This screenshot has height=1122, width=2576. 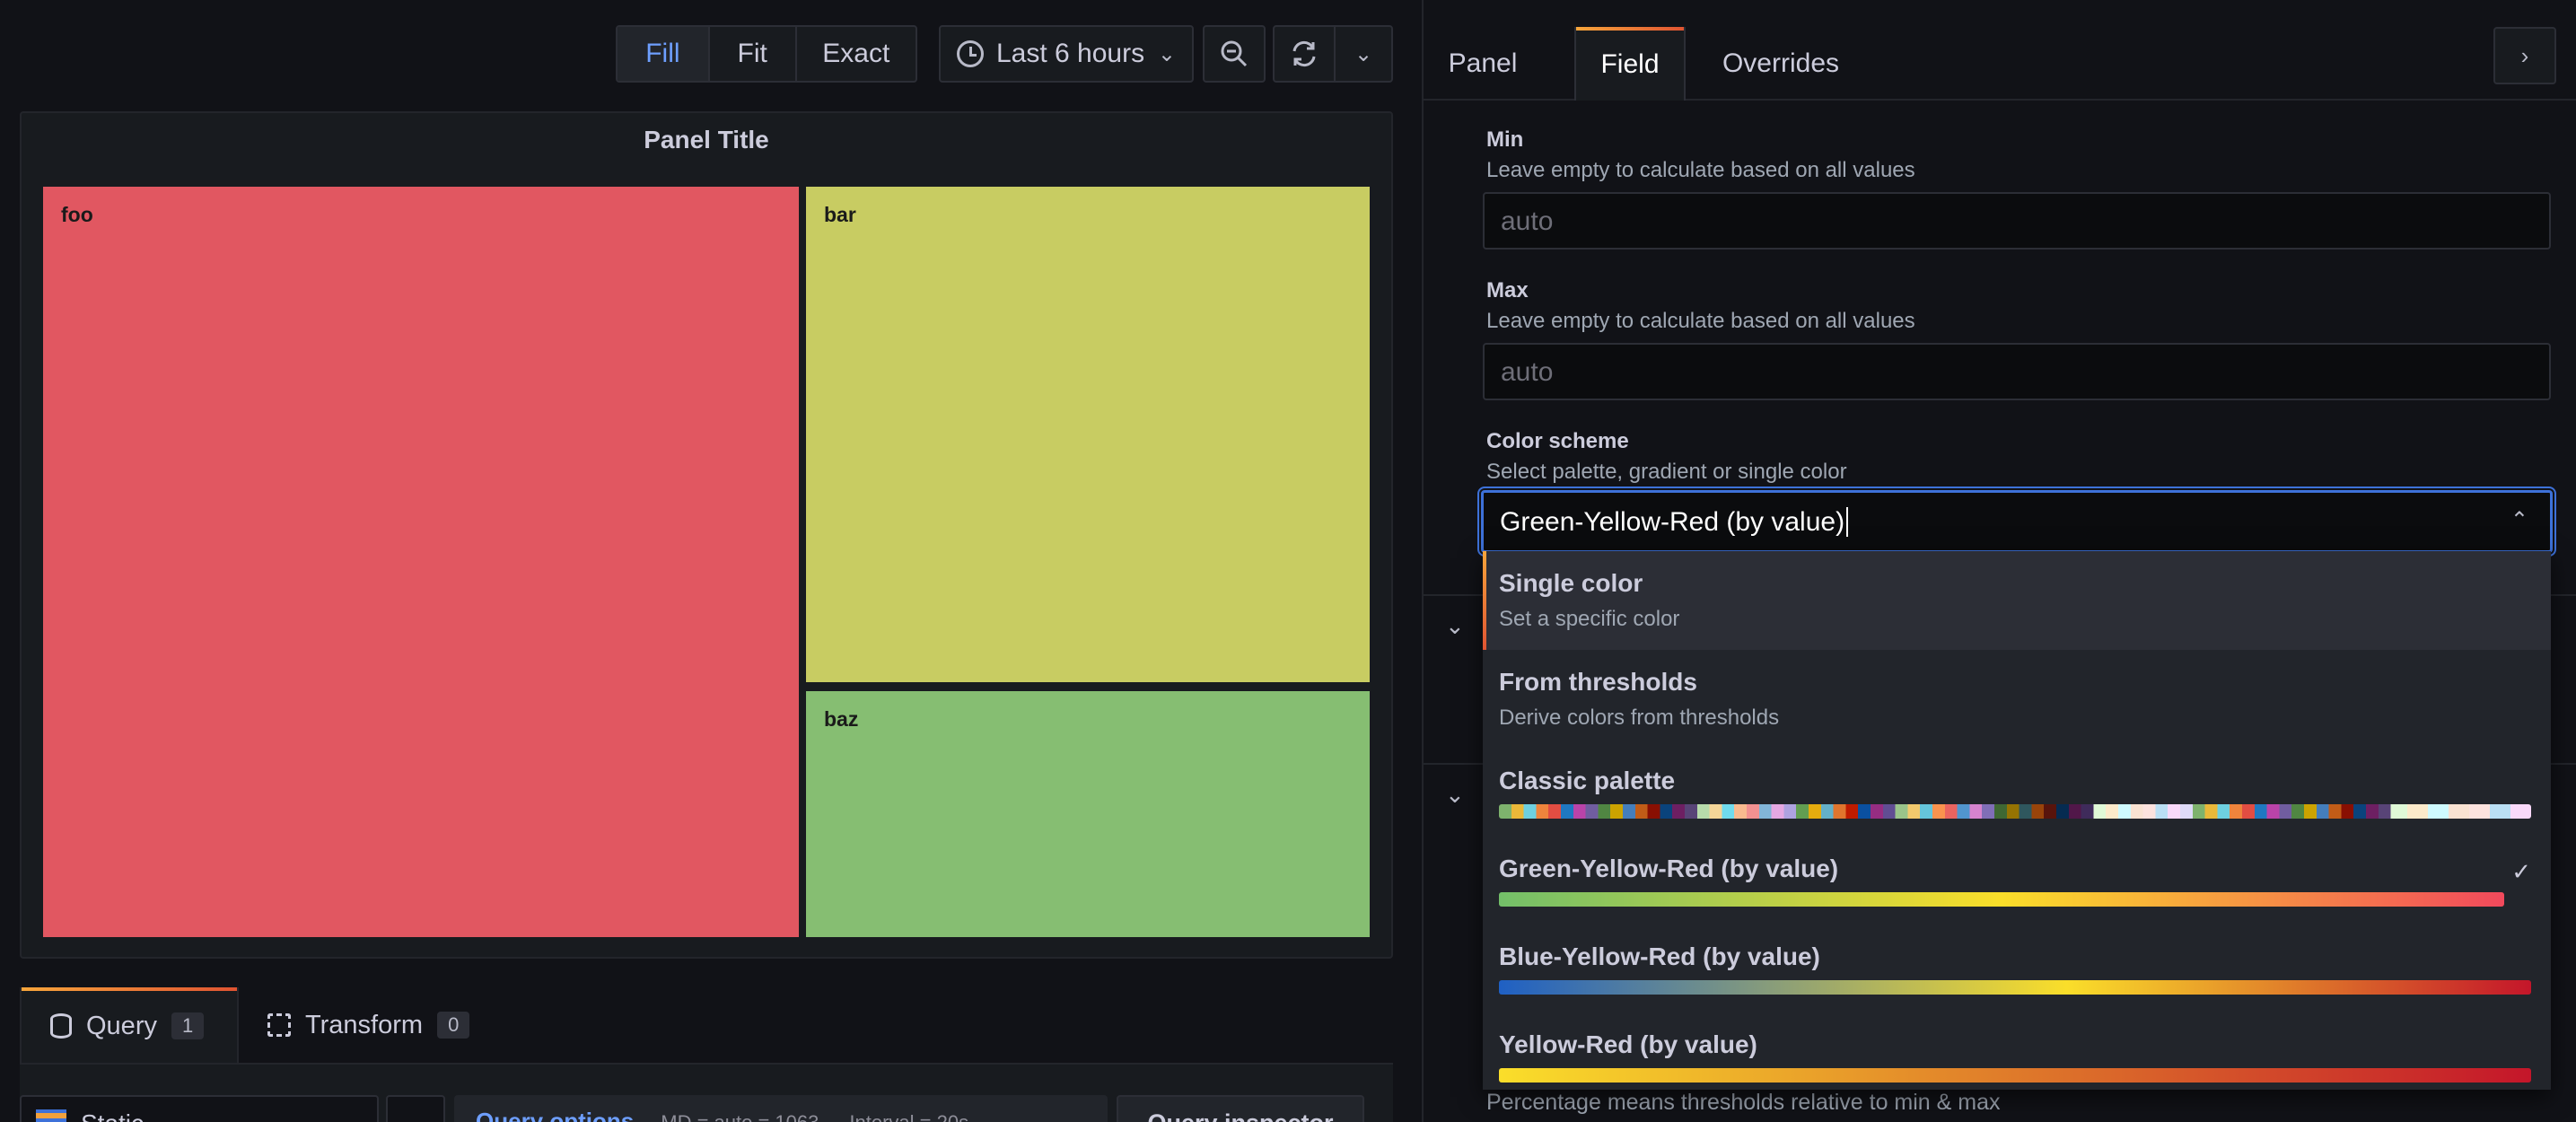 I want to click on option-classic-palette: Classic palette, so click(x=2017, y=793).